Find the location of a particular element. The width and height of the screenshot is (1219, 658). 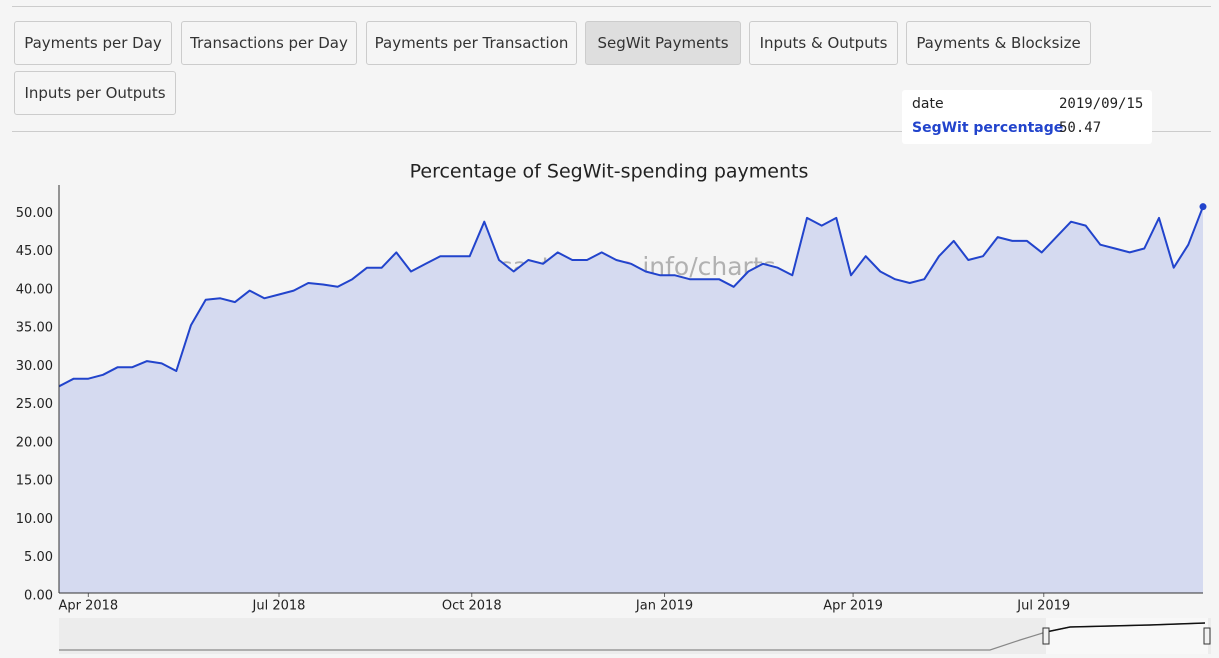

navigator-line is located at coordinates (1125, 627).